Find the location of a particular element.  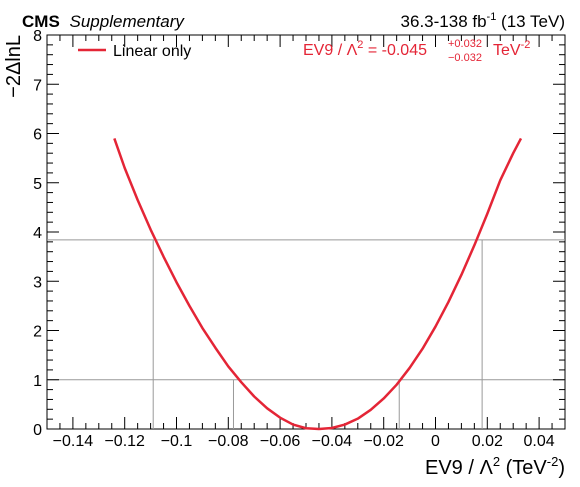

x-tick-label: −0.06 is located at coordinates (280, 441).